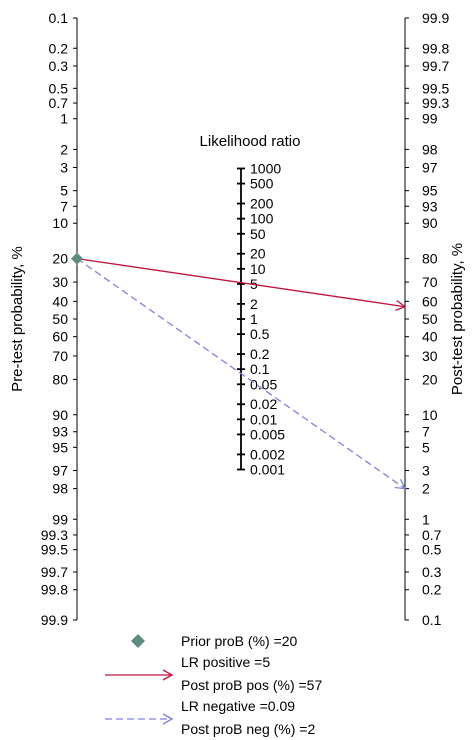 The image size is (474, 740). I want to click on lr-tick-label: 0.1, so click(260, 369).